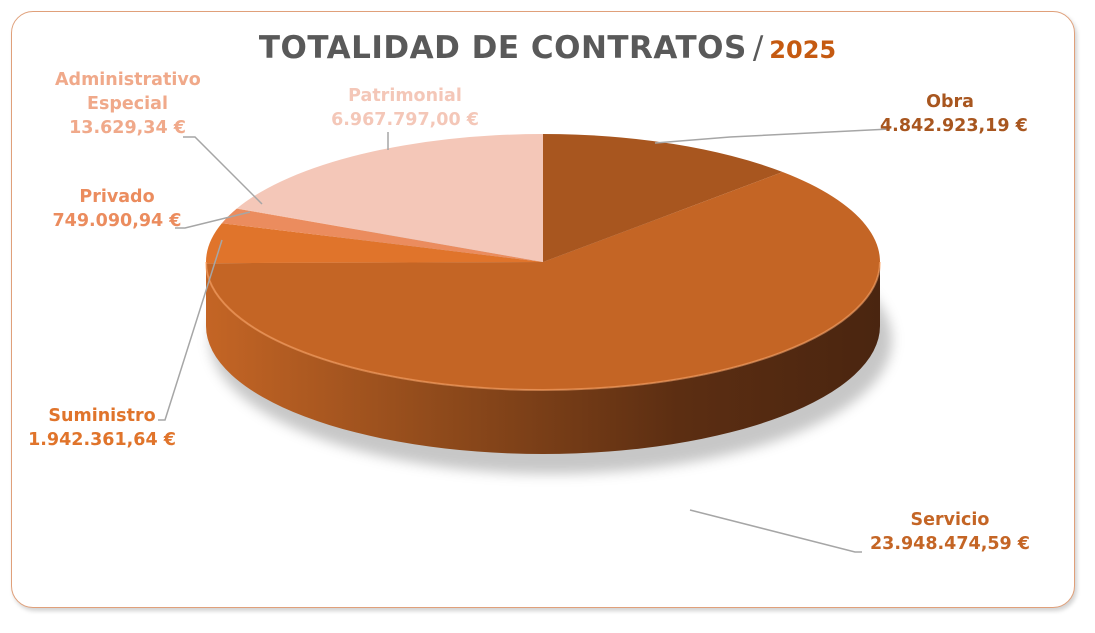 The height and width of the screenshot is (633, 1095). I want to click on leader-privado, so click(213, 220).